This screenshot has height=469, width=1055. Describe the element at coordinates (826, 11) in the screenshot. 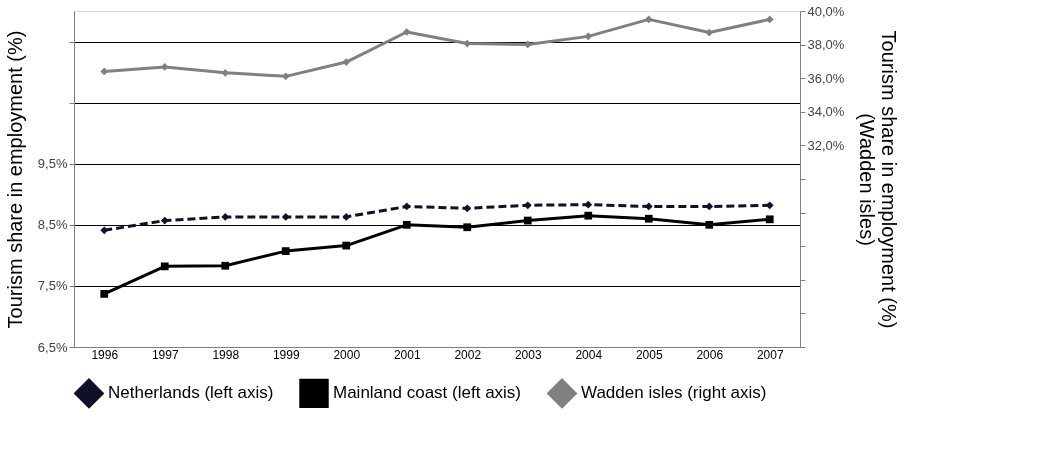

I see `y2-tick-label: 40,0%` at that location.